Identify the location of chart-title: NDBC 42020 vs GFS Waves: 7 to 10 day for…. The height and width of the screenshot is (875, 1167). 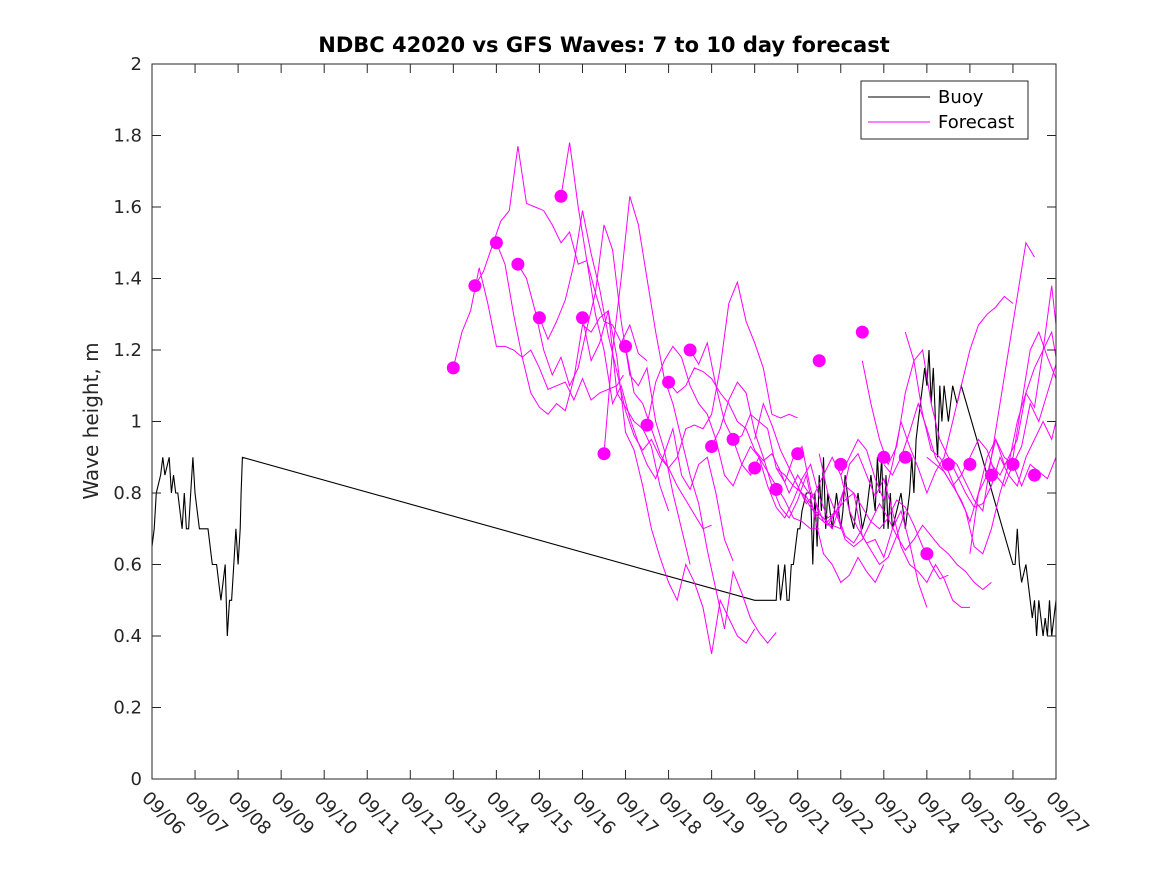
(603, 45).